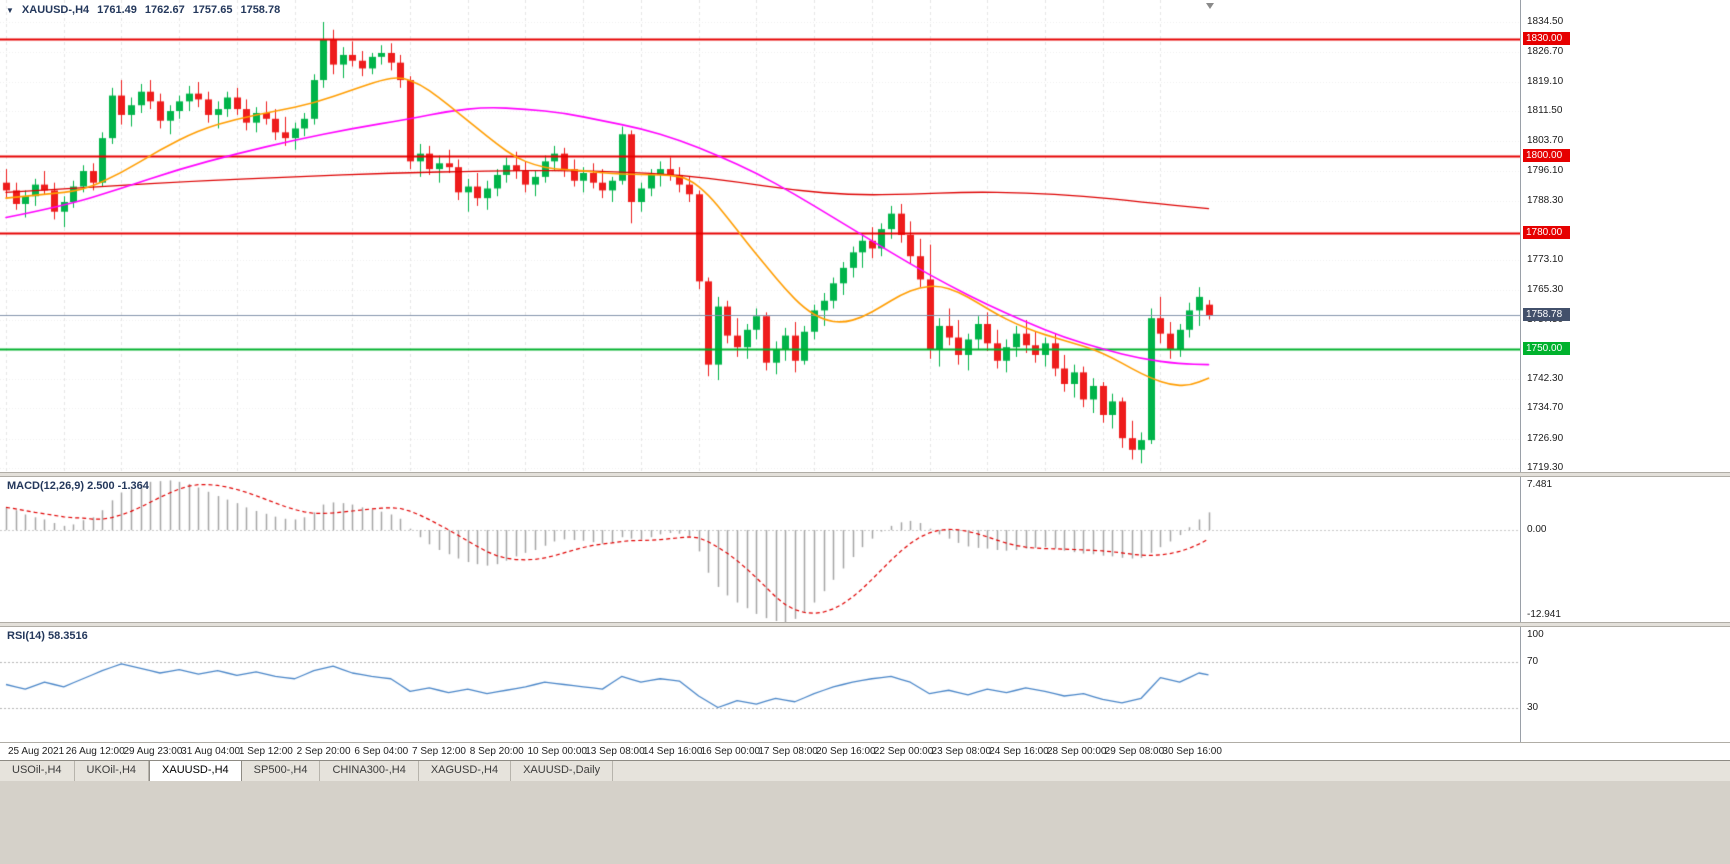 This screenshot has height=864, width=1730. Describe the element at coordinates (1545, 141) in the screenshot. I see `price-scale-label: 1803.70` at that location.